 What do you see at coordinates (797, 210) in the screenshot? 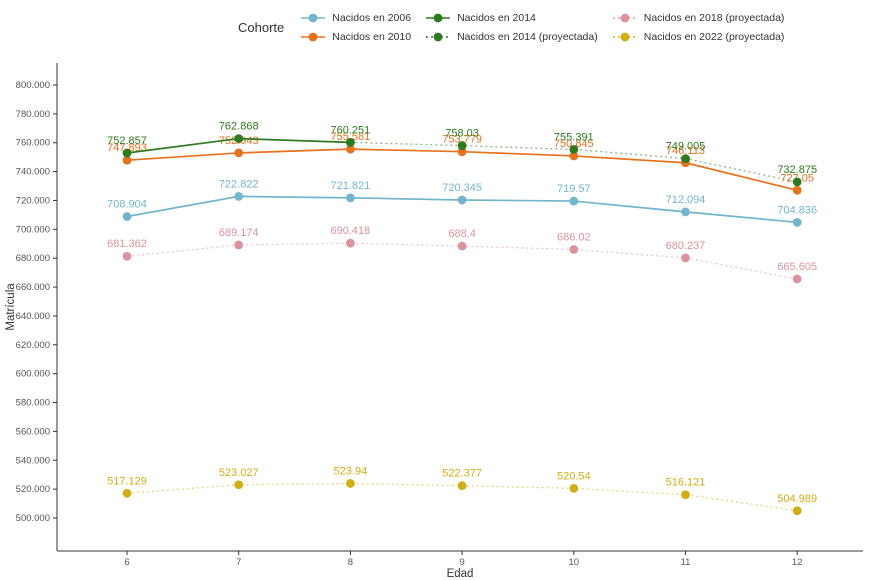
I see `data-point-label: 704.836` at bounding box center [797, 210].